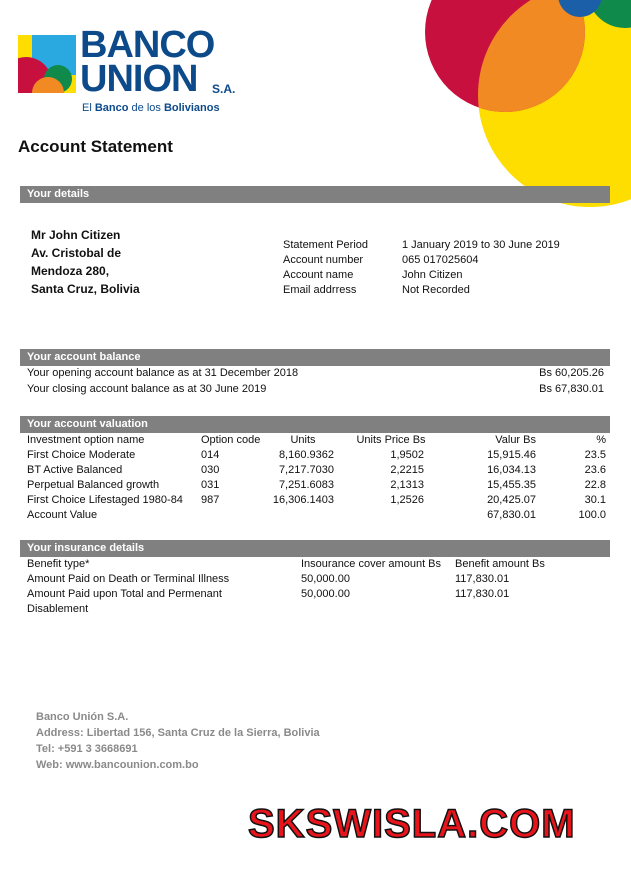 This screenshot has height=891, width=631. Describe the element at coordinates (407, 485) in the screenshot. I see `table-cell: 2,1313` at that location.